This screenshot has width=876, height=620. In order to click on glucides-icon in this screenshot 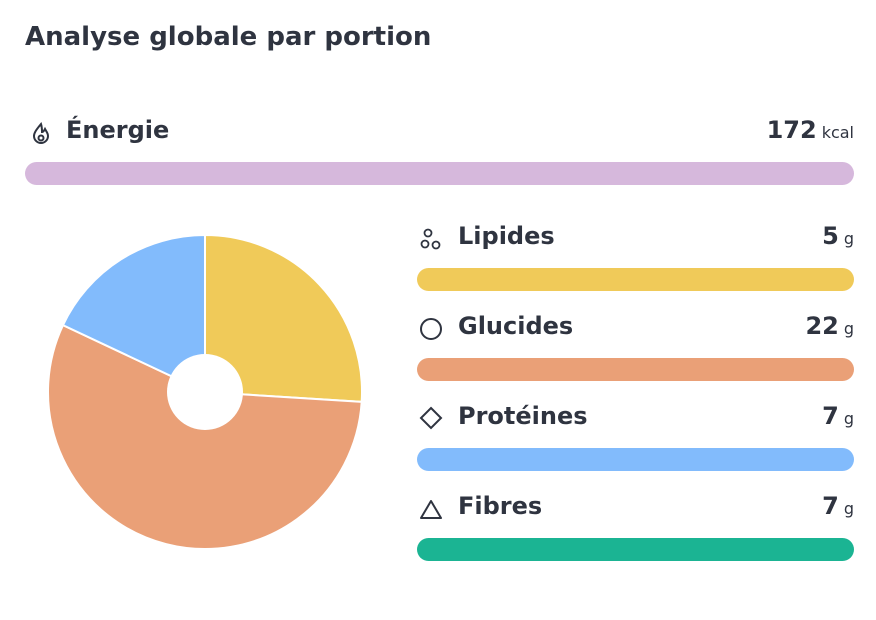, I will do `click(431, 329)`.